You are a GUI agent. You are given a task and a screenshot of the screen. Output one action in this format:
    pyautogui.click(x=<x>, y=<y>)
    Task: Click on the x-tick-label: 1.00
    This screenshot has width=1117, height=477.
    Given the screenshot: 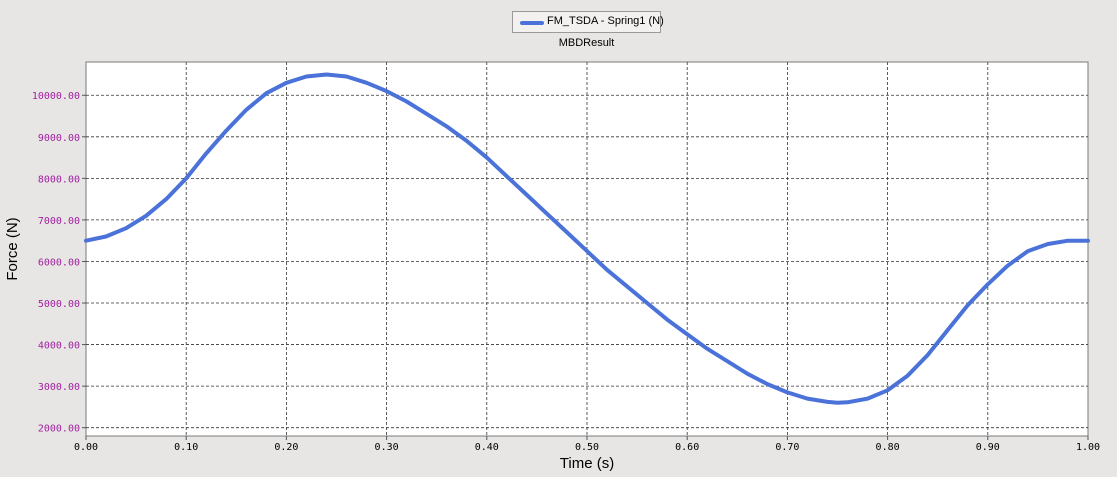 What is the action you would take?
    pyautogui.click(x=1088, y=447)
    